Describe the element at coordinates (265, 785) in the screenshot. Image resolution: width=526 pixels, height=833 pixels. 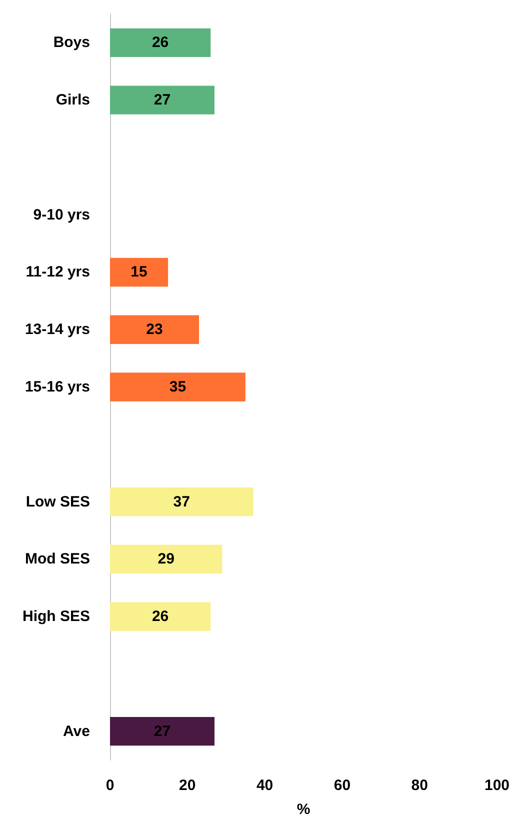
I see `x-tick-label: 40` at that location.